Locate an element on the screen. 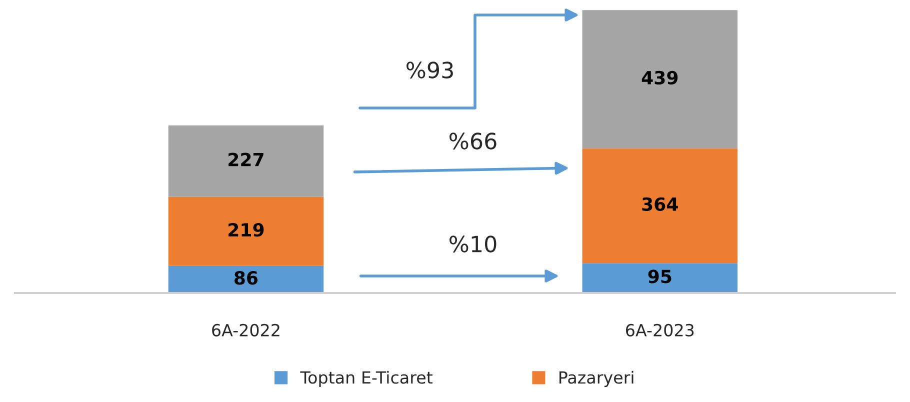  data-label: 364 is located at coordinates (660, 204).